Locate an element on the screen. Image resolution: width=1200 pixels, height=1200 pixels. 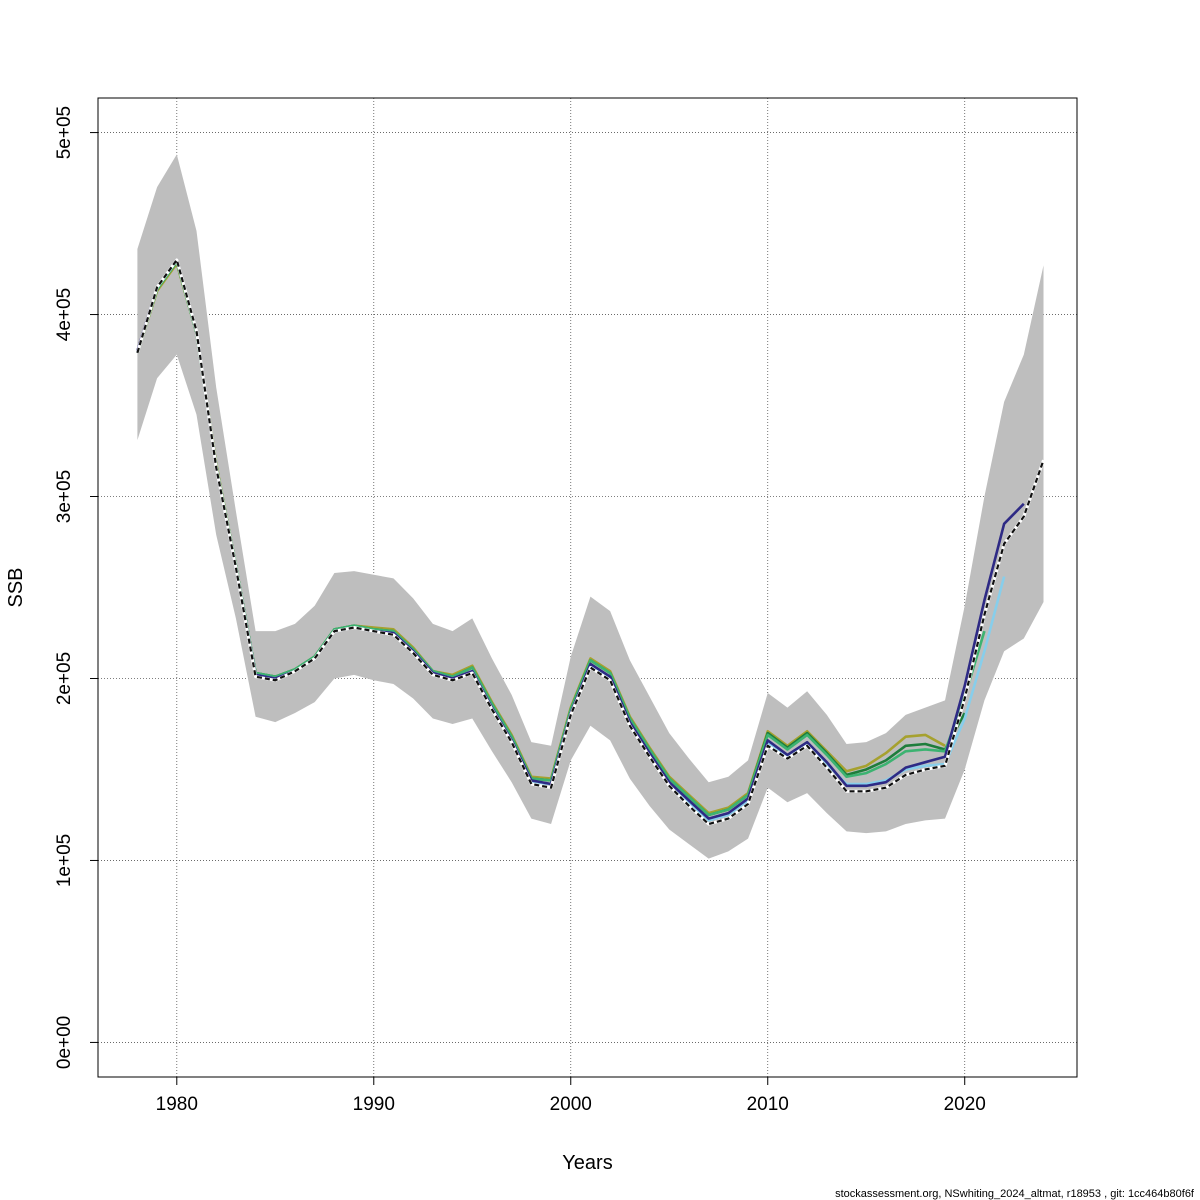
y-tick-label: 3e+05 is located at coordinates (64, 496).